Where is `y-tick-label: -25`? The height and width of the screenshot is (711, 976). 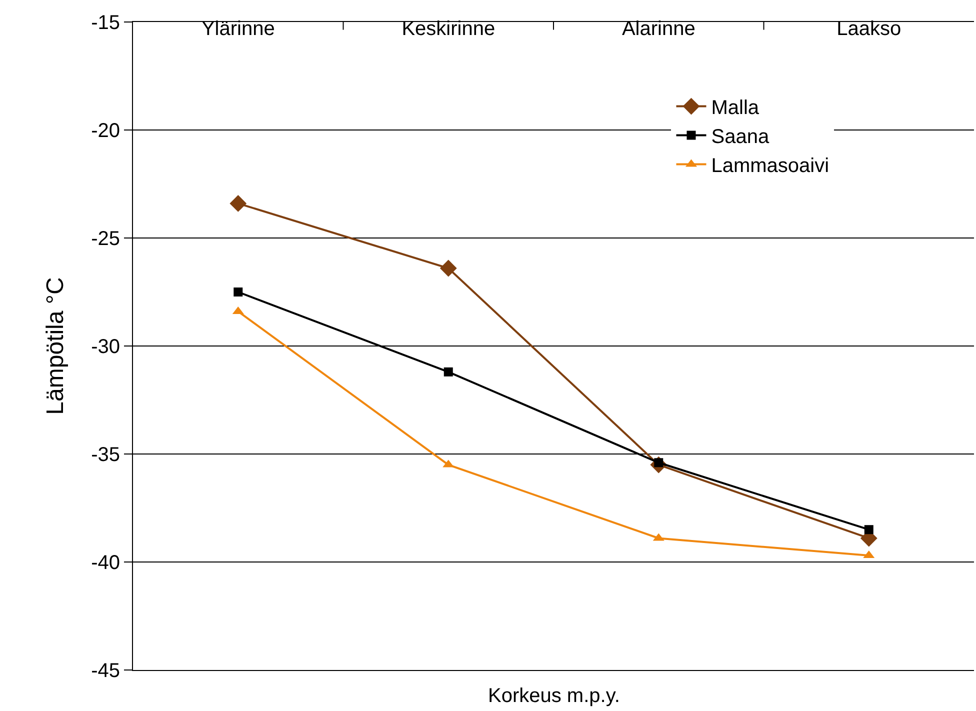 y-tick-label: -25 is located at coordinates (105, 239).